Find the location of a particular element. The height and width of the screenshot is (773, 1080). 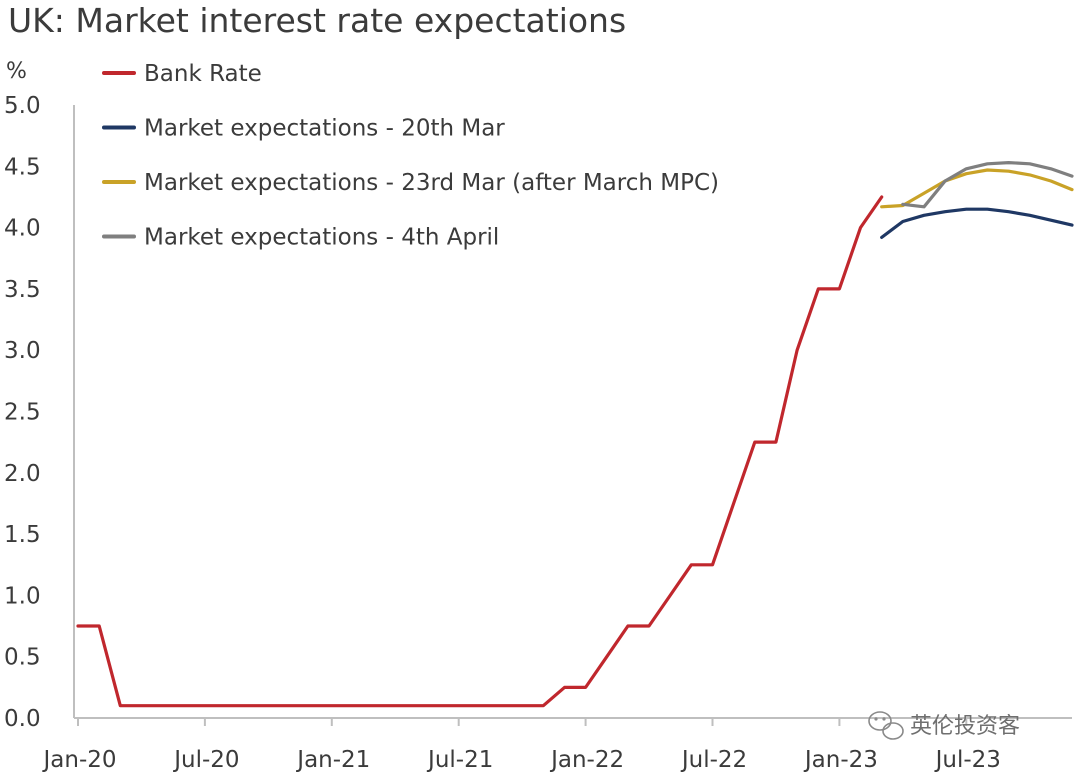

y-tick-label: 3.0 is located at coordinates (22, 351).